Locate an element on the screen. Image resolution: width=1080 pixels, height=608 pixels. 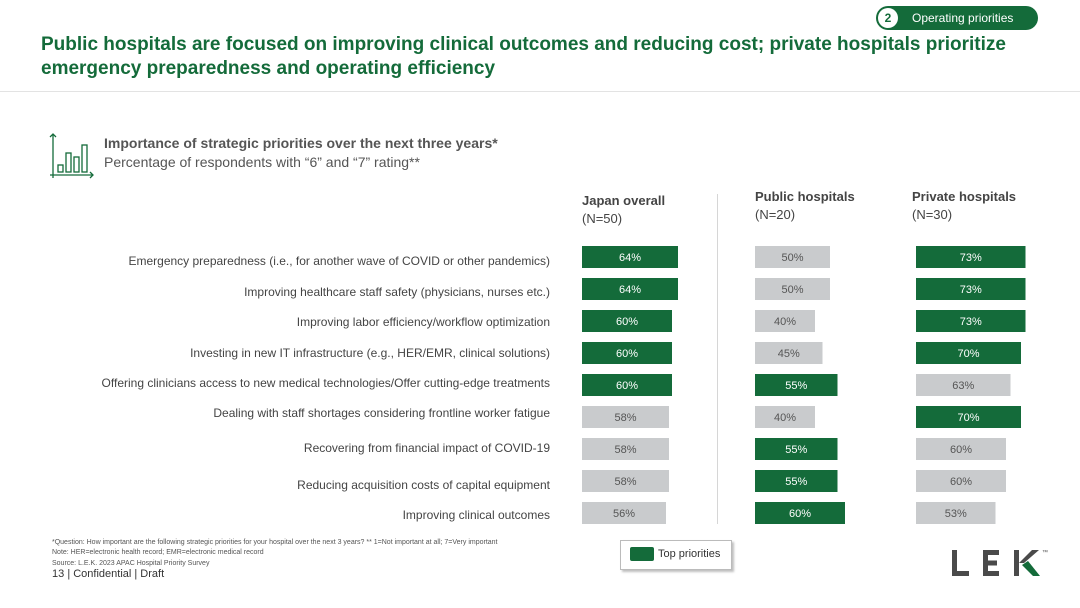
bar-value-label: 53% is located at coordinates (956, 514).